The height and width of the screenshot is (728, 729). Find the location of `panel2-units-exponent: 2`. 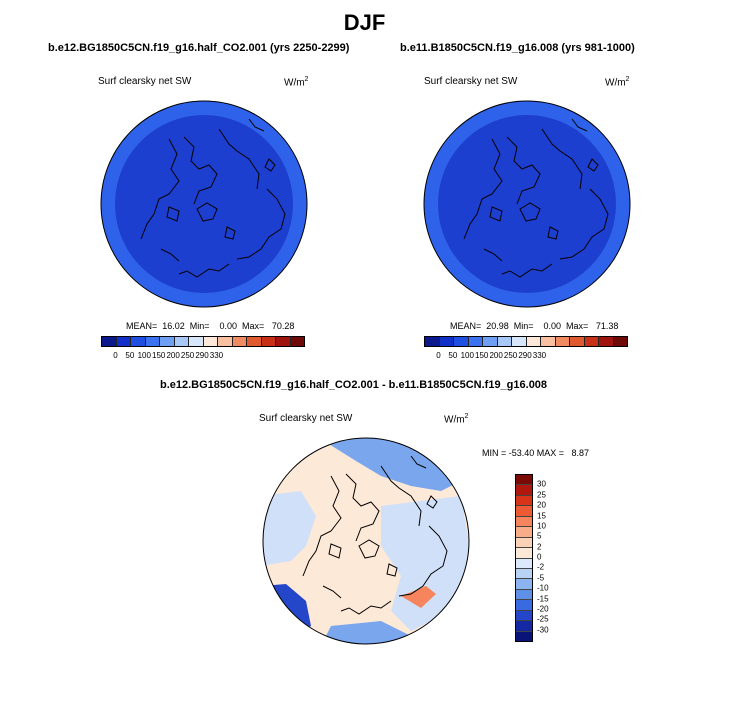

panel2-units-exponent: 2 is located at coordinates (627, 79).